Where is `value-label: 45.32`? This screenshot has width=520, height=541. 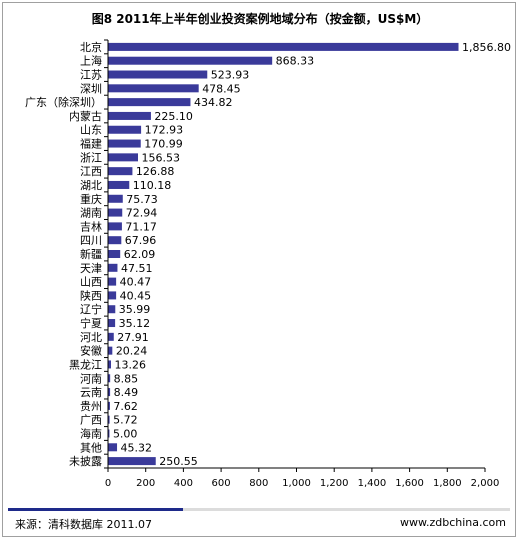
value-label: 45.32 is located at coordinates (136, 447).